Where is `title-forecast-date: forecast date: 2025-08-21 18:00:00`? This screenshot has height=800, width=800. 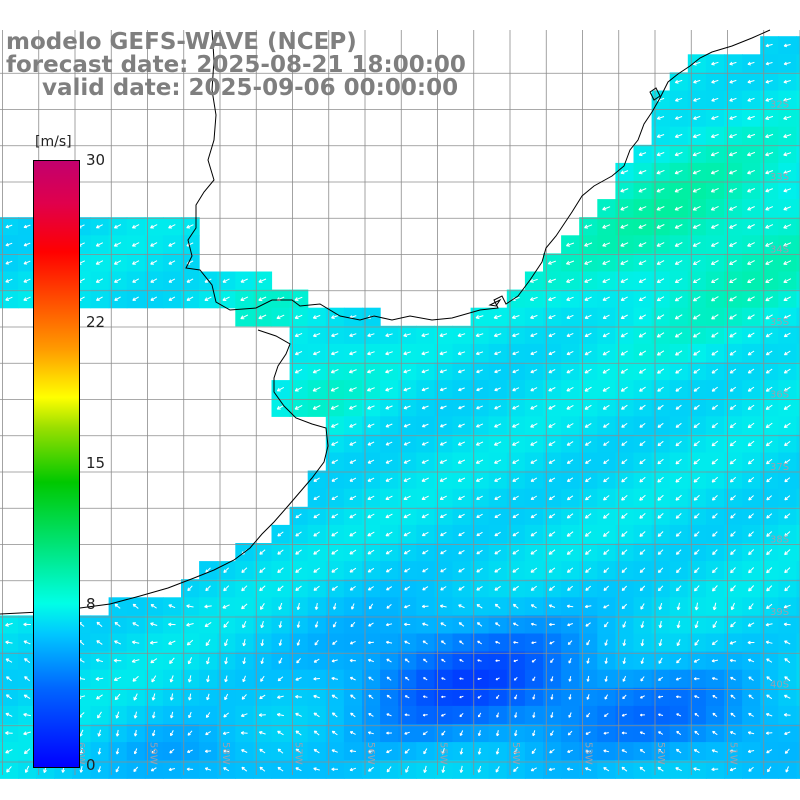 title-forecast-date: forecast date: 2025-08-21 18:00:00 is located at coordinates (236, 65).